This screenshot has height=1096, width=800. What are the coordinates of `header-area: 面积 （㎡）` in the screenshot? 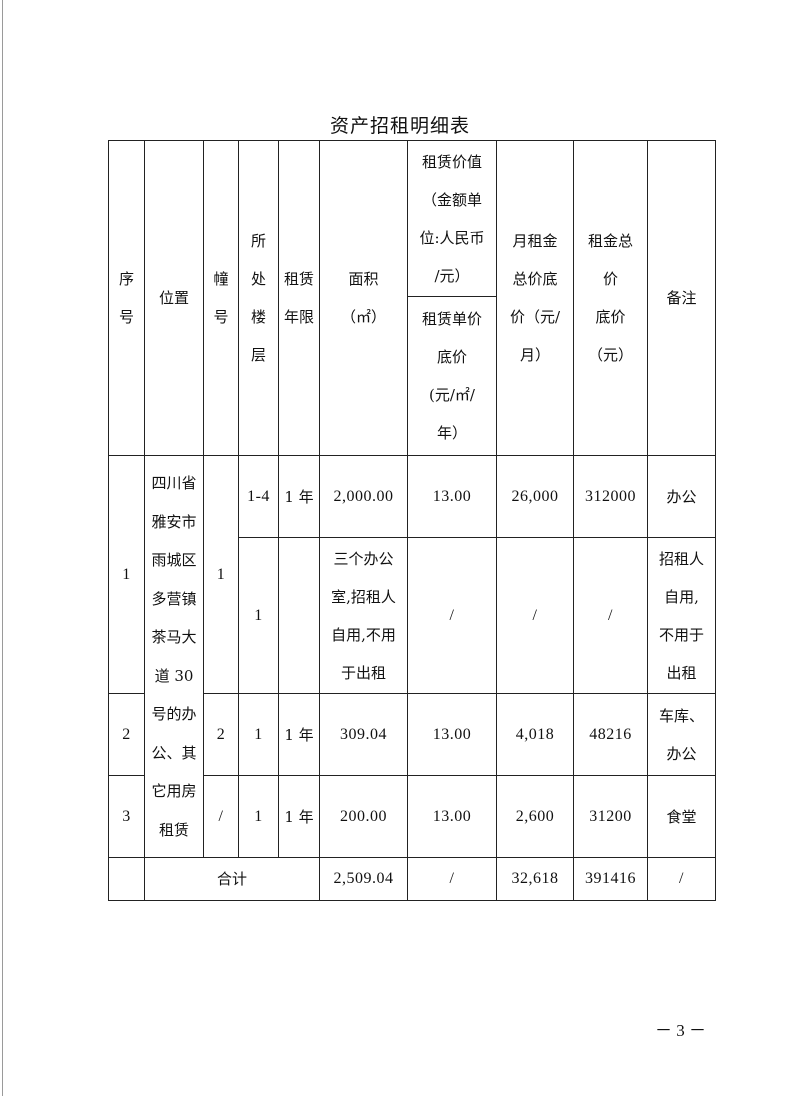 It's located at (363, 298).